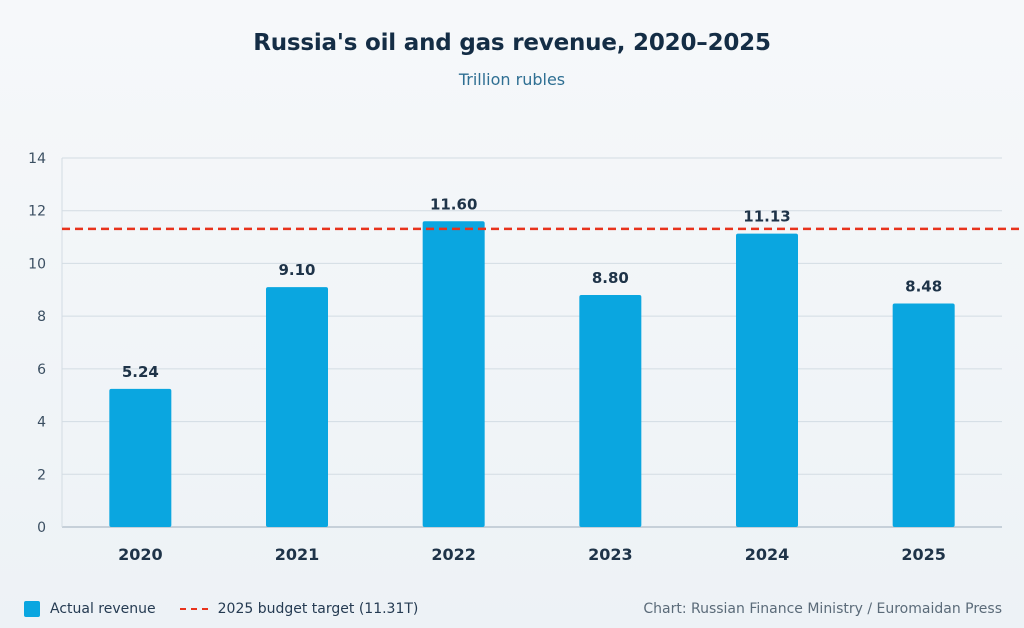 Image resolution: width=1024 pixels, height=628 pixels. What do you see at coordinates (32, 609) in the screenshot?
I see `legend-swatch-actual` at bounding box center [32, 609].